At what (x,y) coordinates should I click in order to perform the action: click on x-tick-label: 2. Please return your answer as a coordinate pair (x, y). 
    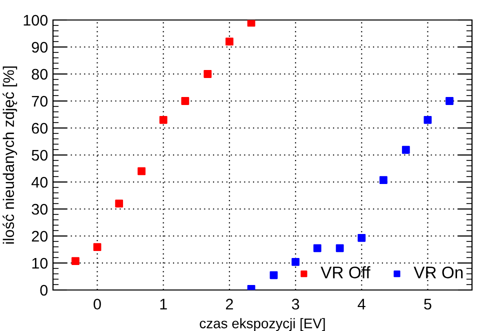
    Looking at the image, I should click on (229, 304).